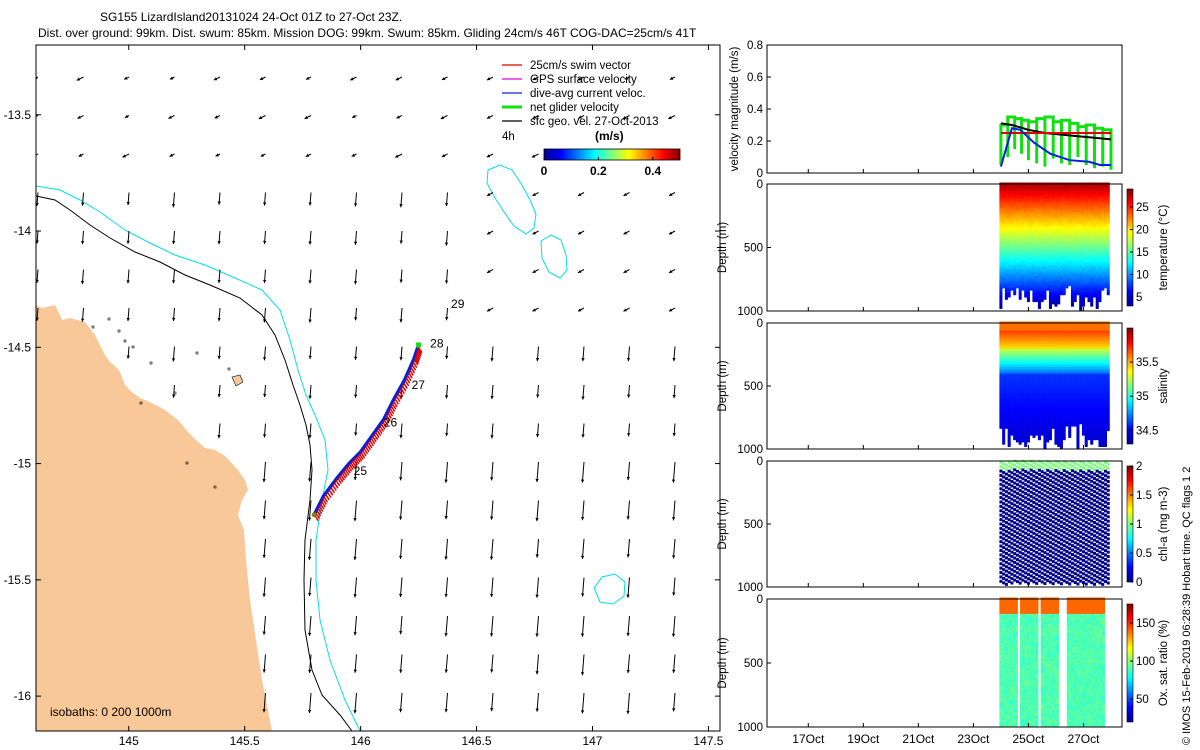 Image resolution: width=1200 pixels, height=750 pixels. I want to click on colorbar-tick-label: 20, so click(1142, 231).